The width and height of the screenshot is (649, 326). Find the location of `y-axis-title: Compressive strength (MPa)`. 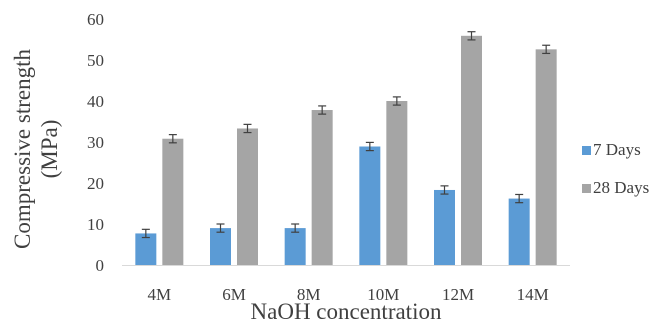

y-axis-title: Compressive strength (MPa) is located at coordinates (36, 149).